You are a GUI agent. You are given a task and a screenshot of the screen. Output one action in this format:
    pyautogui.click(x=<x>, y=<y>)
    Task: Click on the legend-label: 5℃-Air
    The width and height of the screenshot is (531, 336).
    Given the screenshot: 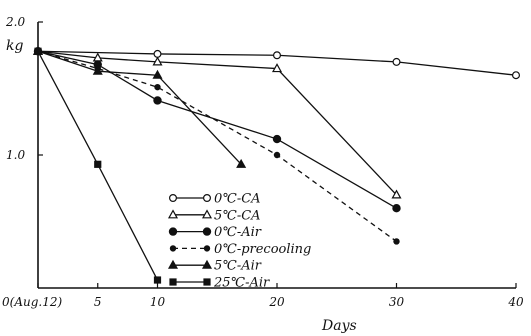 What is the action you would take?
    pyautogui.click(x=238, y=266)
    